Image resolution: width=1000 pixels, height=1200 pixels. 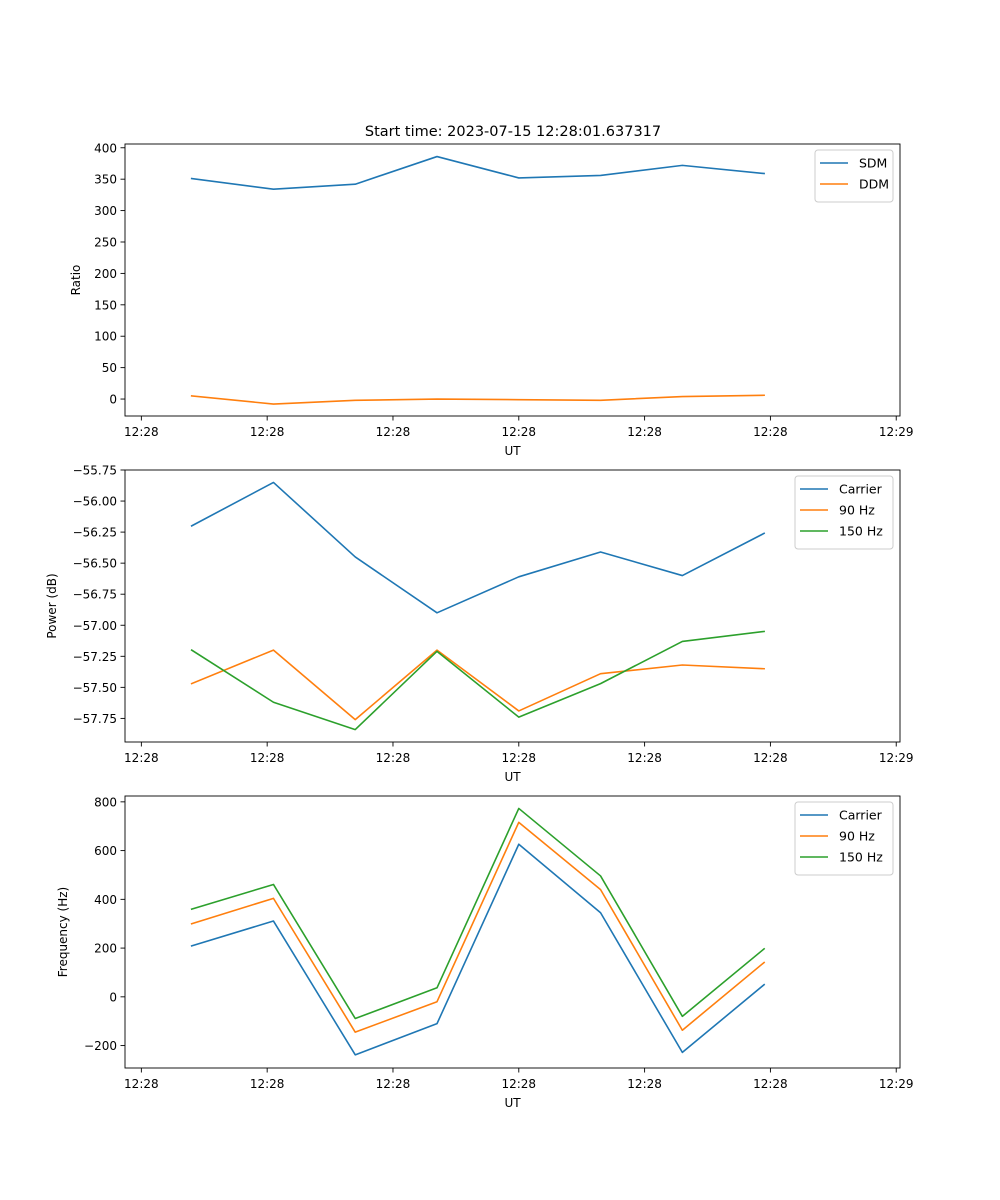 What do you see at coordinates (874, 184) in the screenshot?
I see `legend-entry: DDM` at bounding box center [874, 184].